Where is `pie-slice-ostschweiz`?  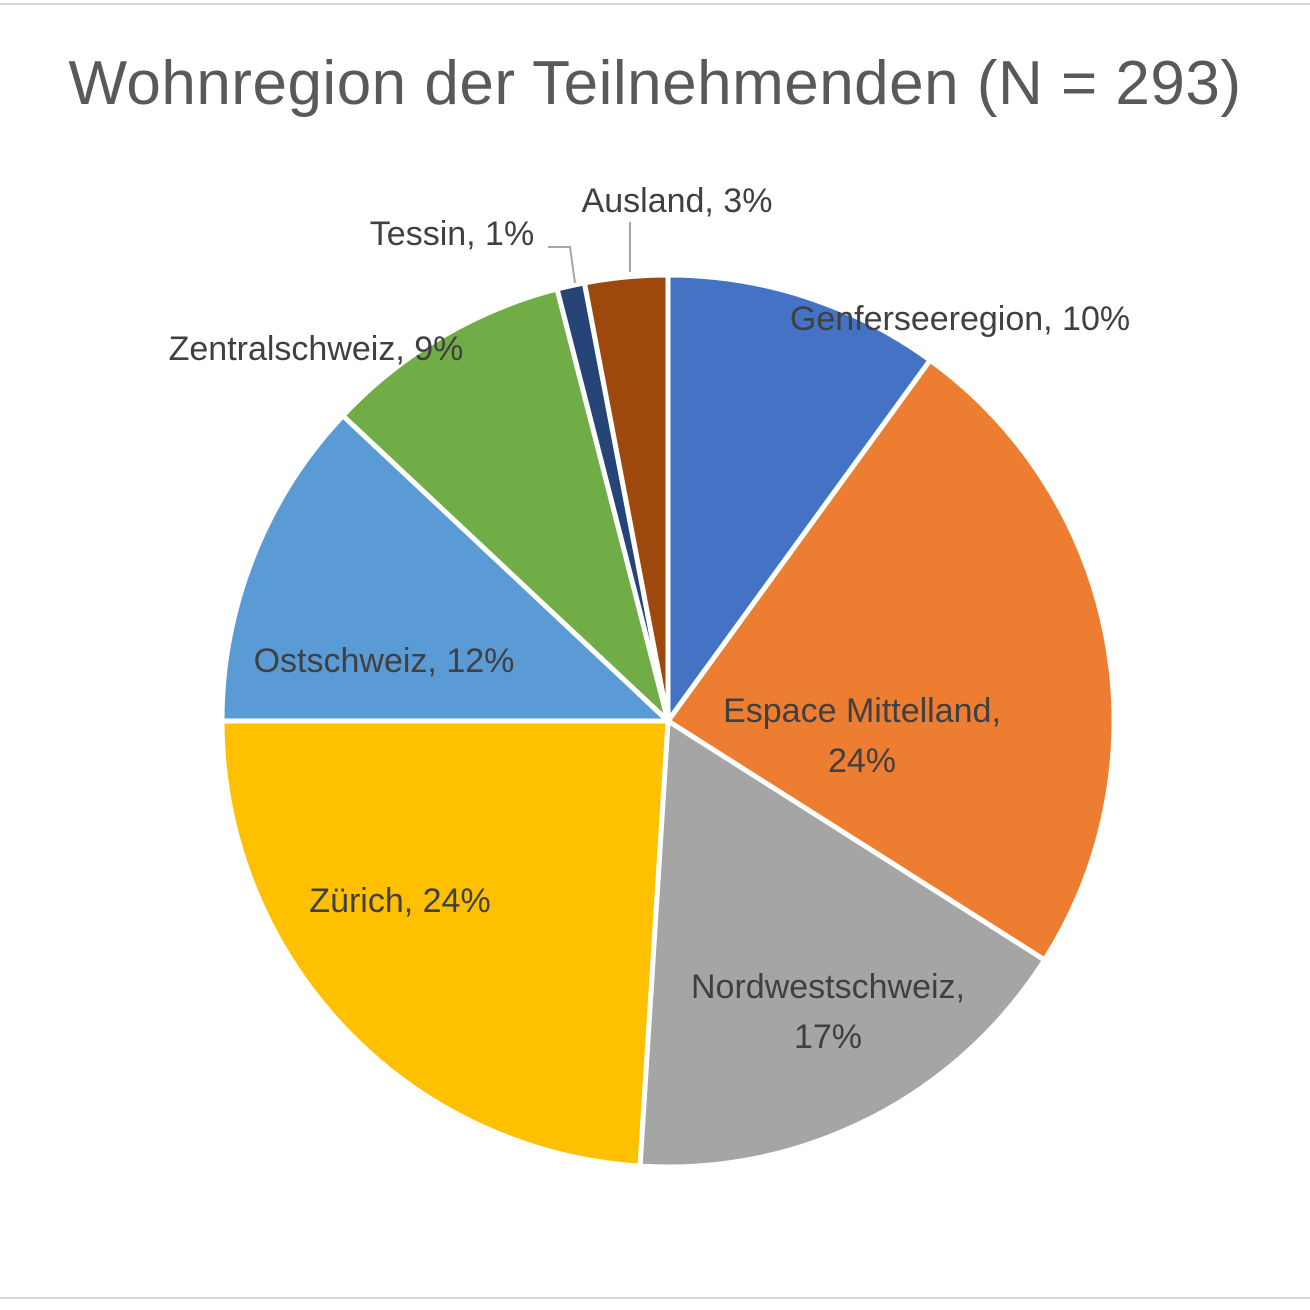
pie-slice-ostschweiz is located at coordinates (445, 568).